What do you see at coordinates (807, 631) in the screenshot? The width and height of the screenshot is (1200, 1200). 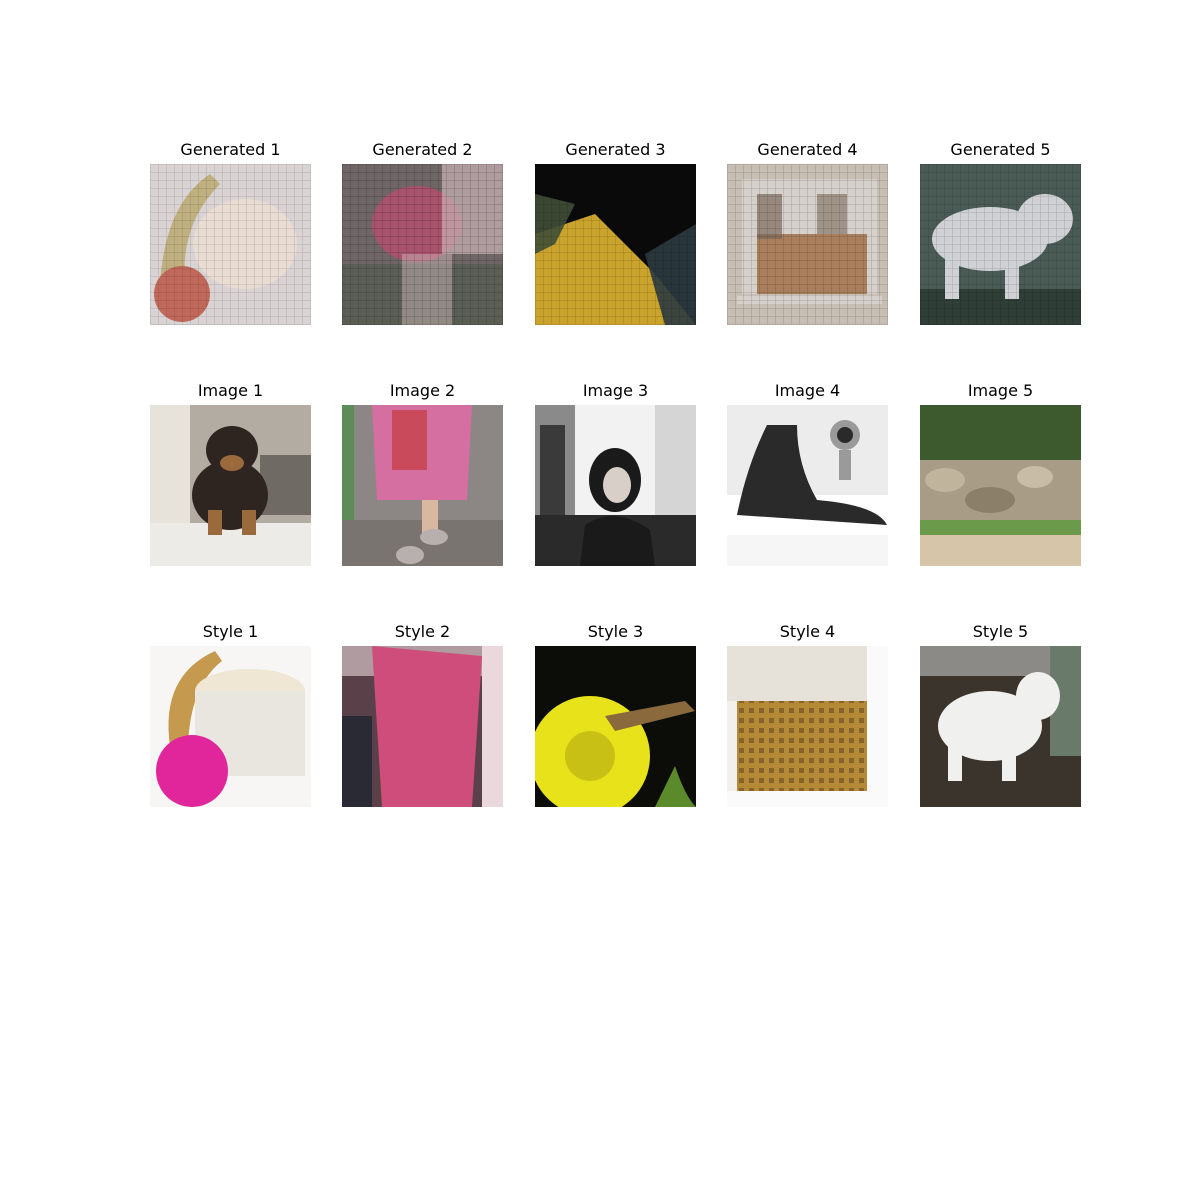 I see `panel-title: Style 4` at bounding box center [807, 631].